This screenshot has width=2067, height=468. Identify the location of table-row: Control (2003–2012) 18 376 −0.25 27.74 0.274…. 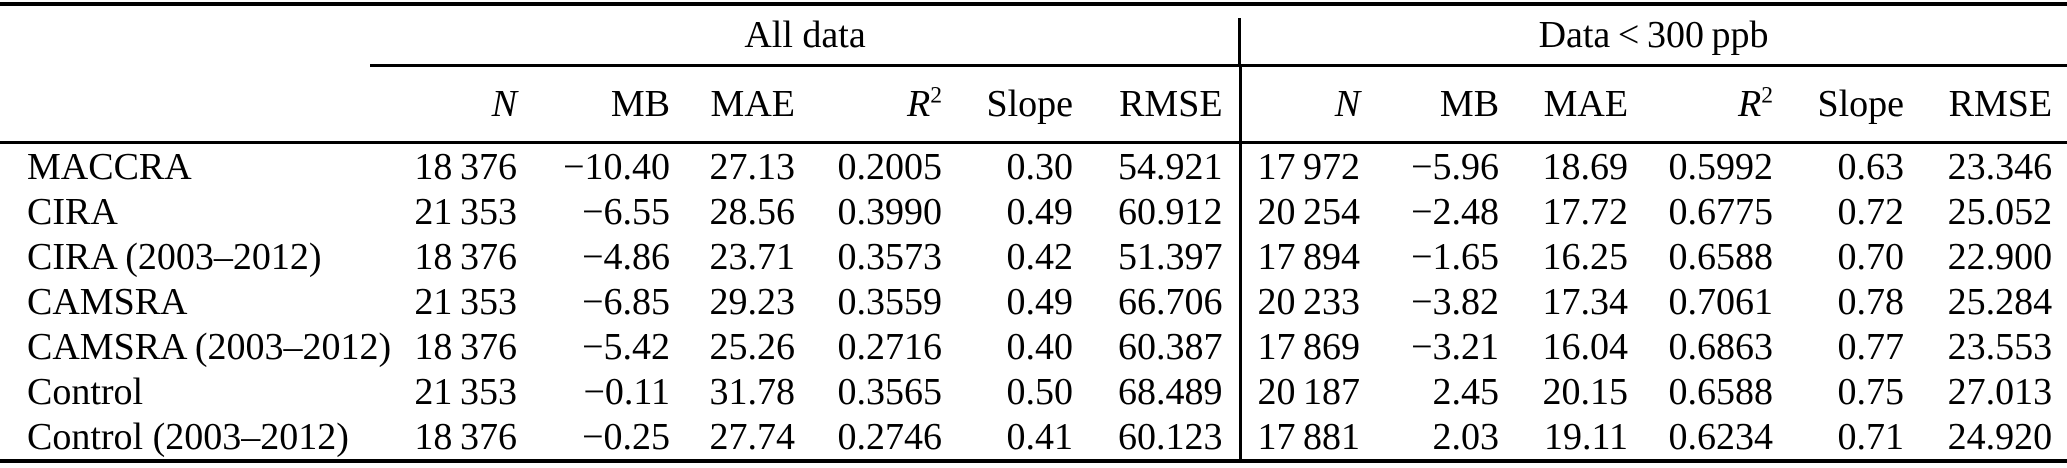
(1033, 437).